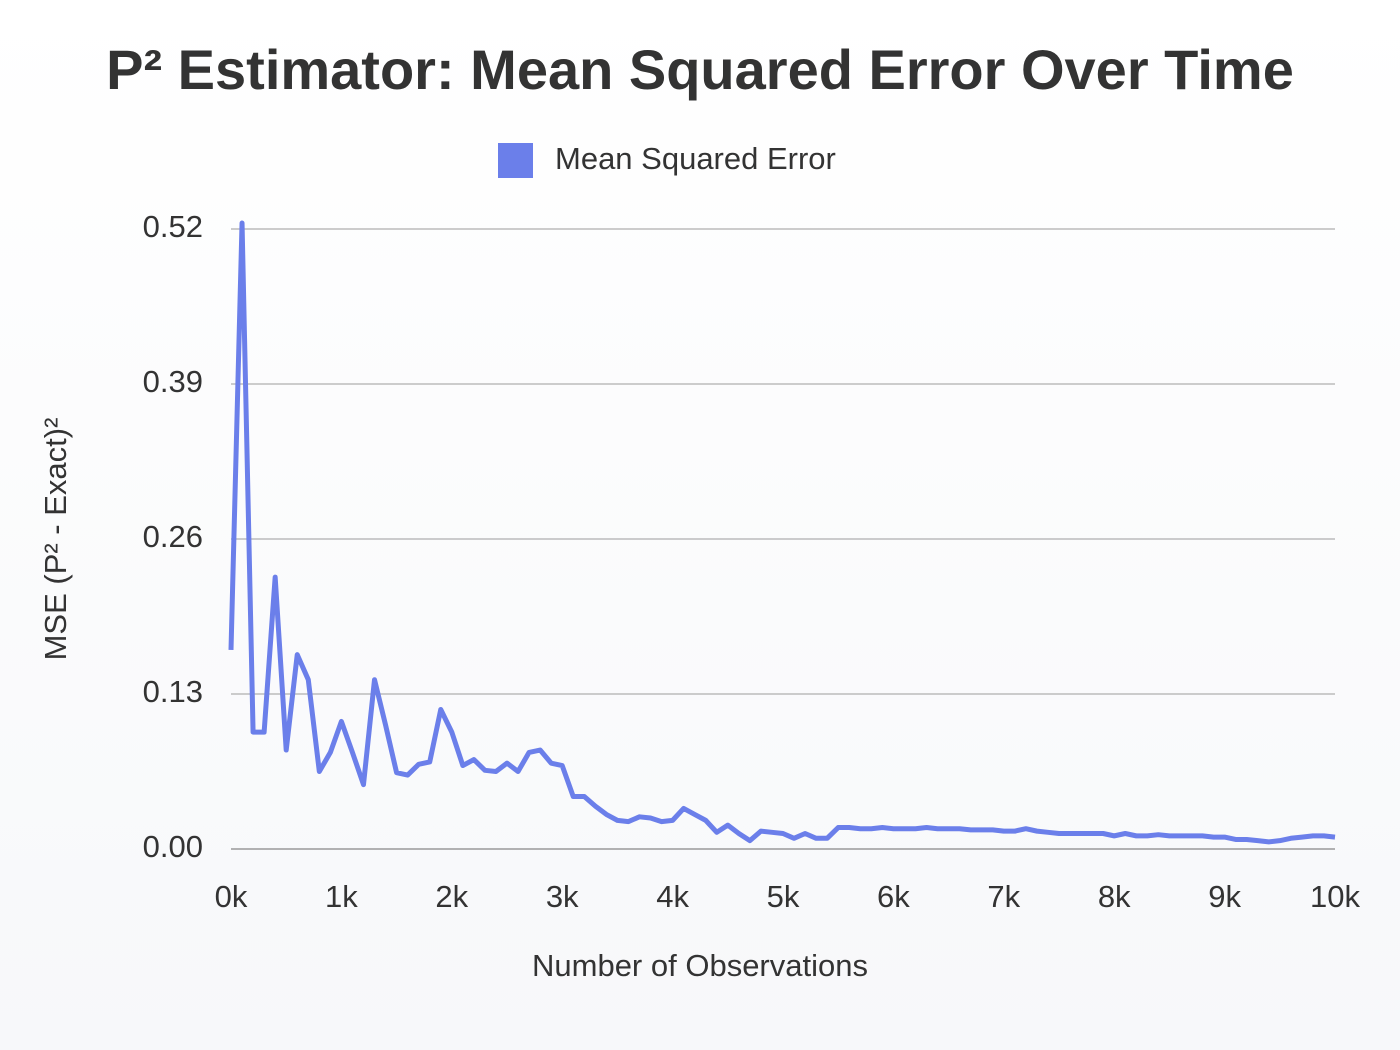 This screenshot has height=1050, width=1400. Describe the element at coordinates (1335, 896) in the screenshot. I see `x-tick-label: 10k` at that location.